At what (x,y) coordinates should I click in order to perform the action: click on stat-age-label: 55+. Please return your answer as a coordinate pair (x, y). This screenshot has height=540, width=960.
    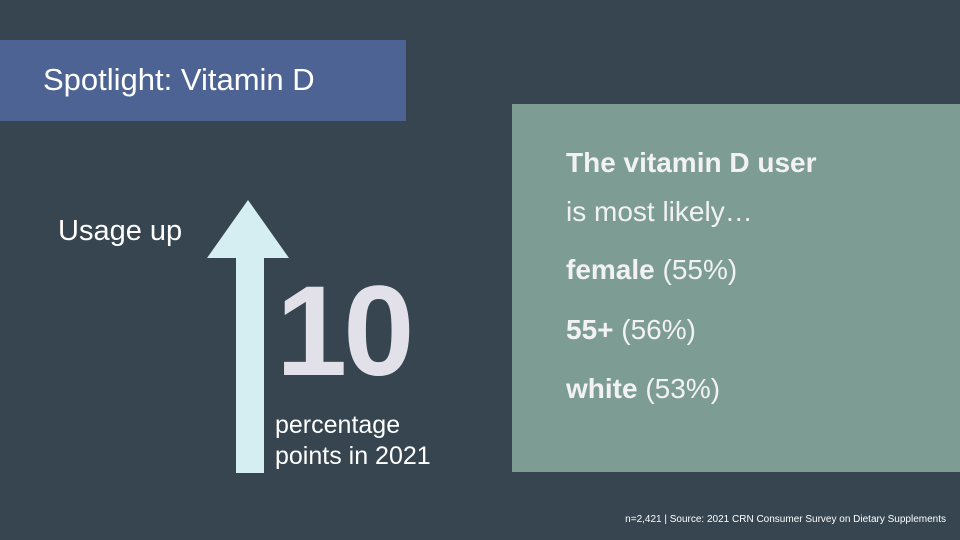
    Looking at the image, I should click on (590, 329).